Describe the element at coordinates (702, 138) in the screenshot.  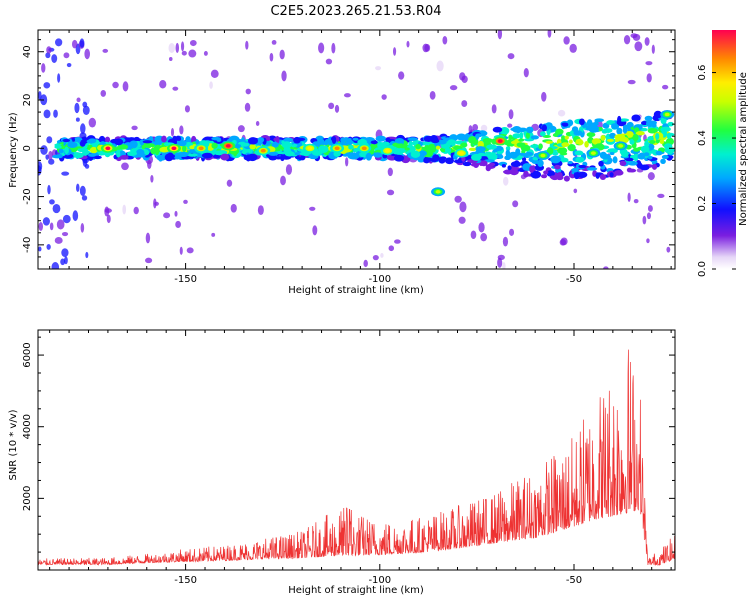
I see `colorbar-tick-label: 0.4` at that location.